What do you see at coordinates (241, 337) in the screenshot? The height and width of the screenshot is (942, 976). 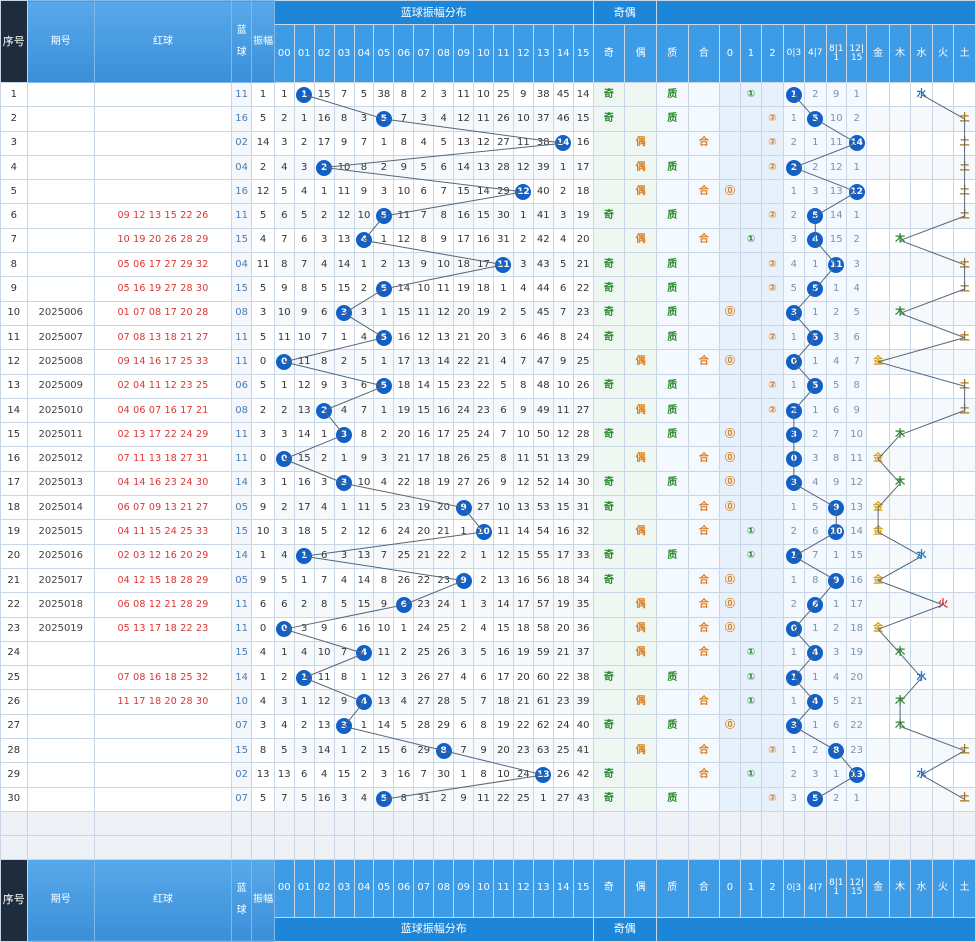 I see `row-blue-ball: 11` at bounding box center [241, 337].